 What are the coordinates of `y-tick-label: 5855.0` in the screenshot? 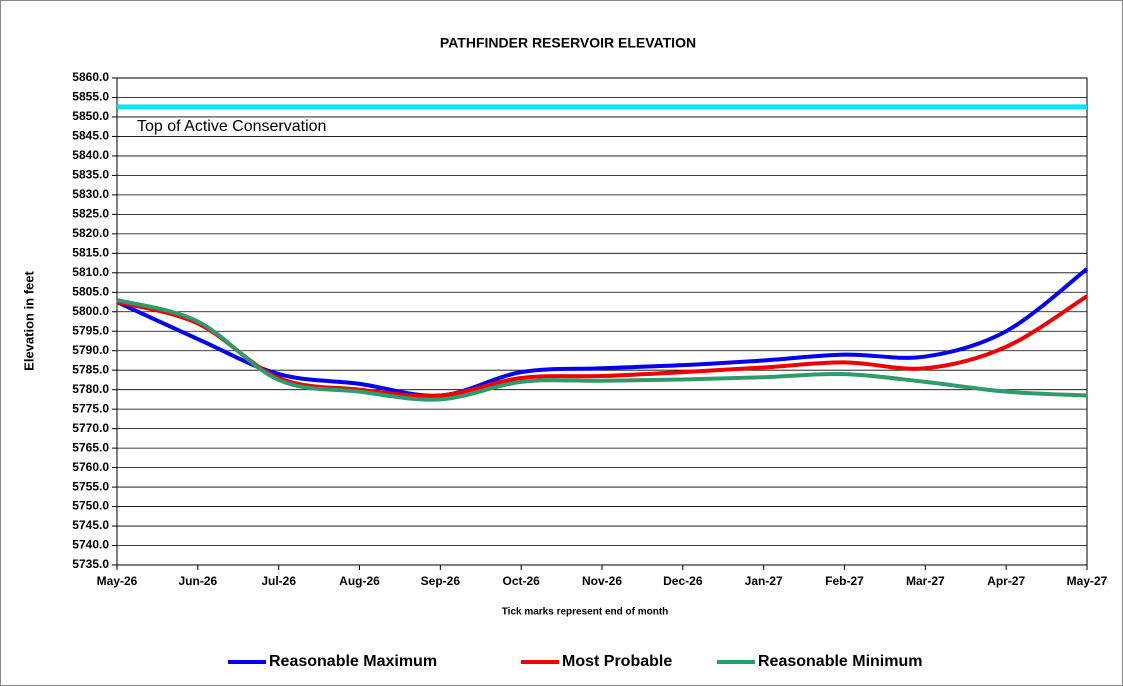 It's located at (90, 97).